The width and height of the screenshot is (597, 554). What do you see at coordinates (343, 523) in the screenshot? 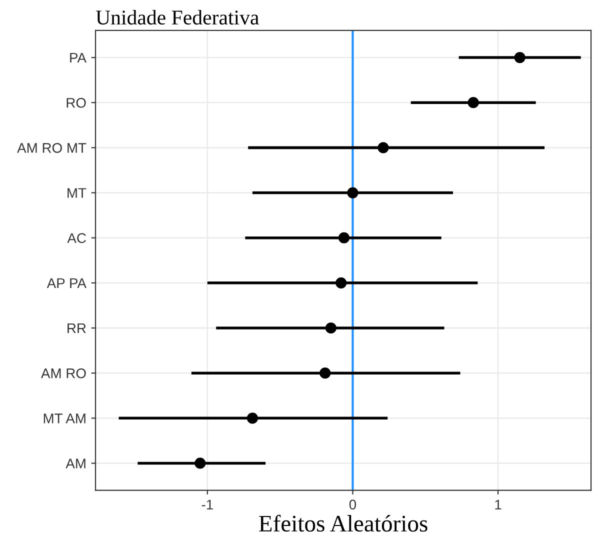
I see `x-axis-title: Efeitos Aleatórios` at bounding box center [343, 523].